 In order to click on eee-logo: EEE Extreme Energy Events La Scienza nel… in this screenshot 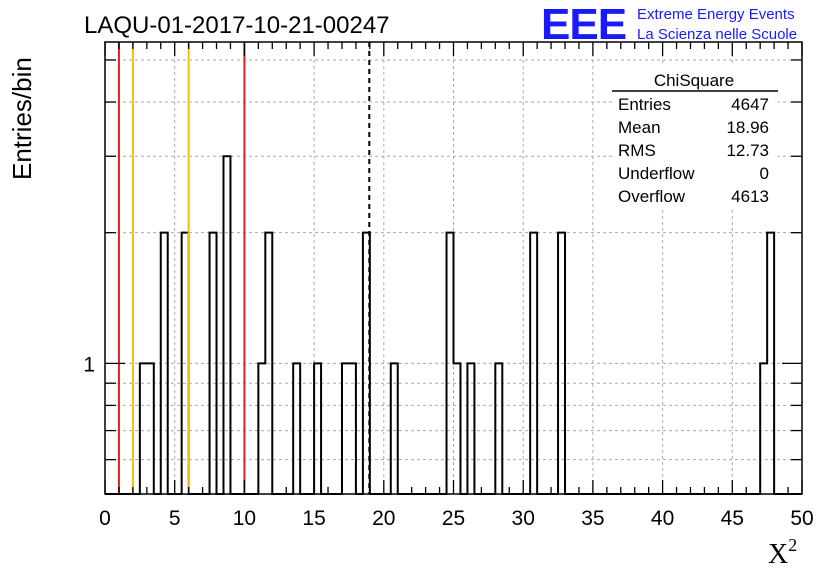, I will do `click(669, 24)`.